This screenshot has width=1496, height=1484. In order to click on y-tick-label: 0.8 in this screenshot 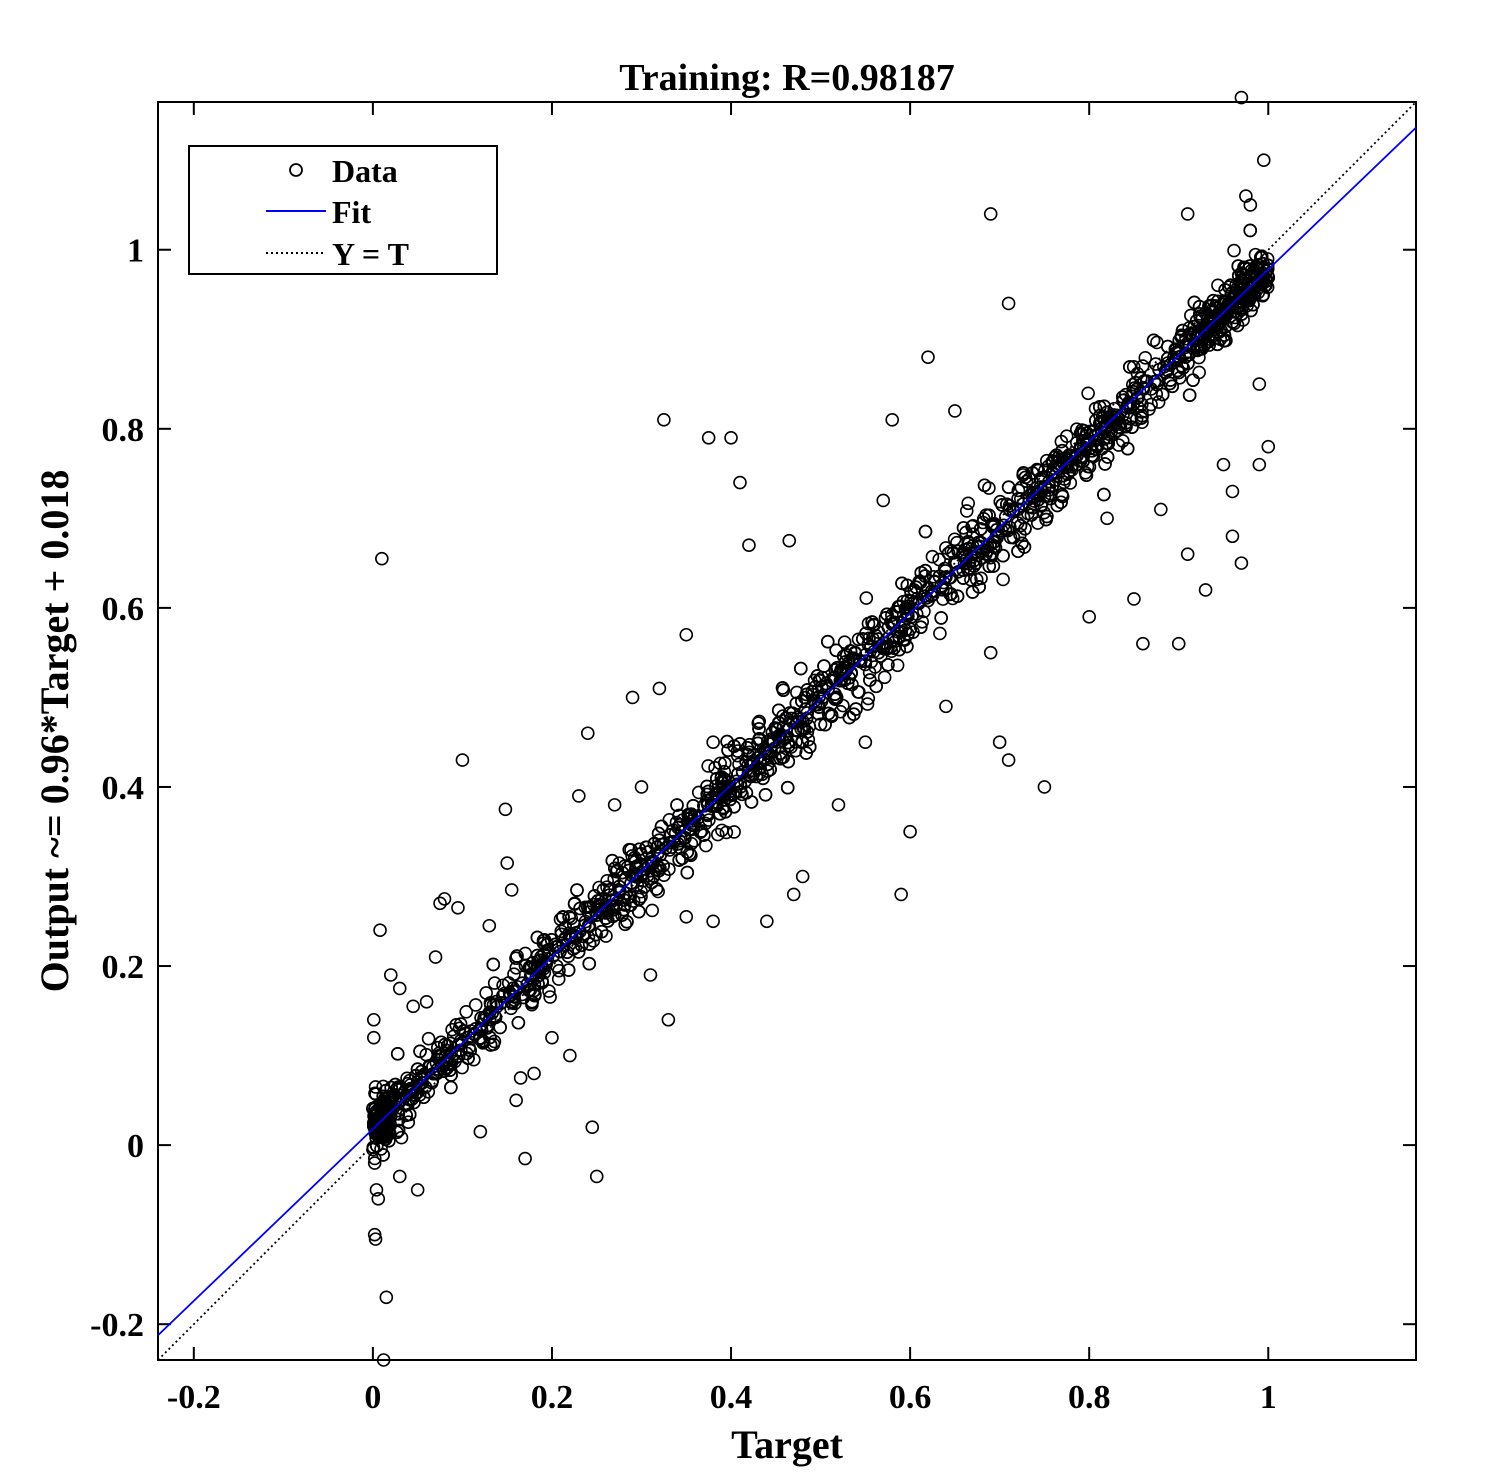, I will do `click(123, 430)`.